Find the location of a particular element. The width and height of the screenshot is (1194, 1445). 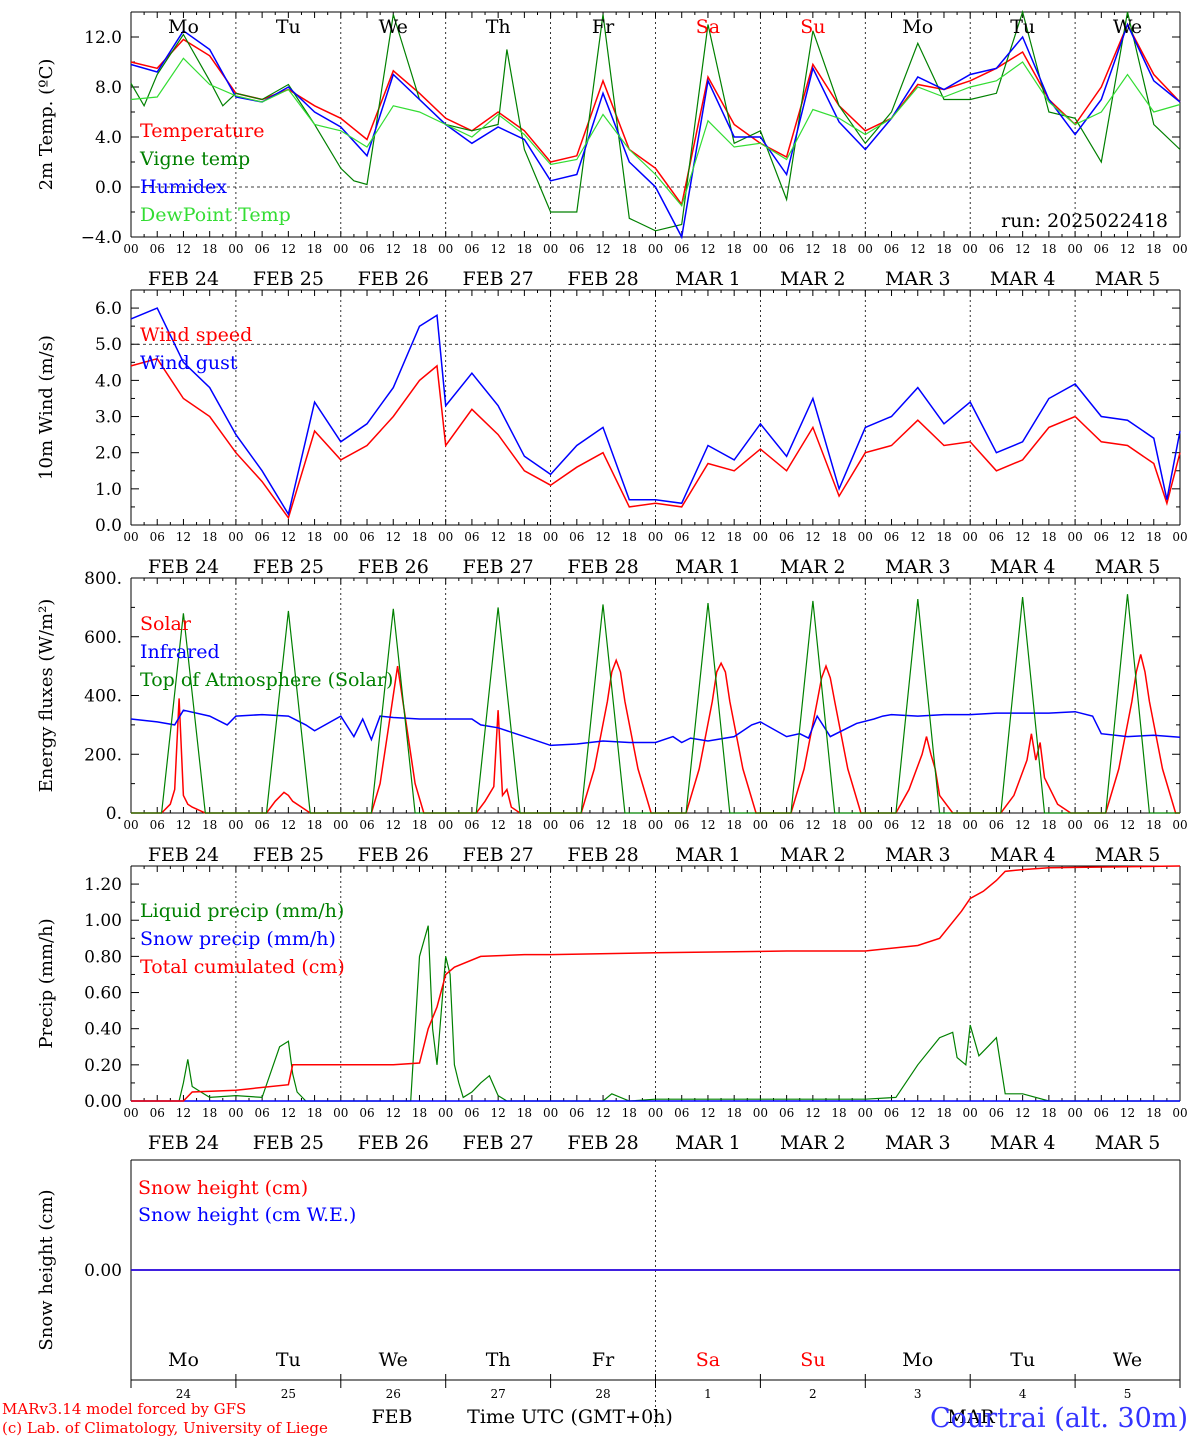

day-number-label: 2 is located at coordinates (813, 1394).